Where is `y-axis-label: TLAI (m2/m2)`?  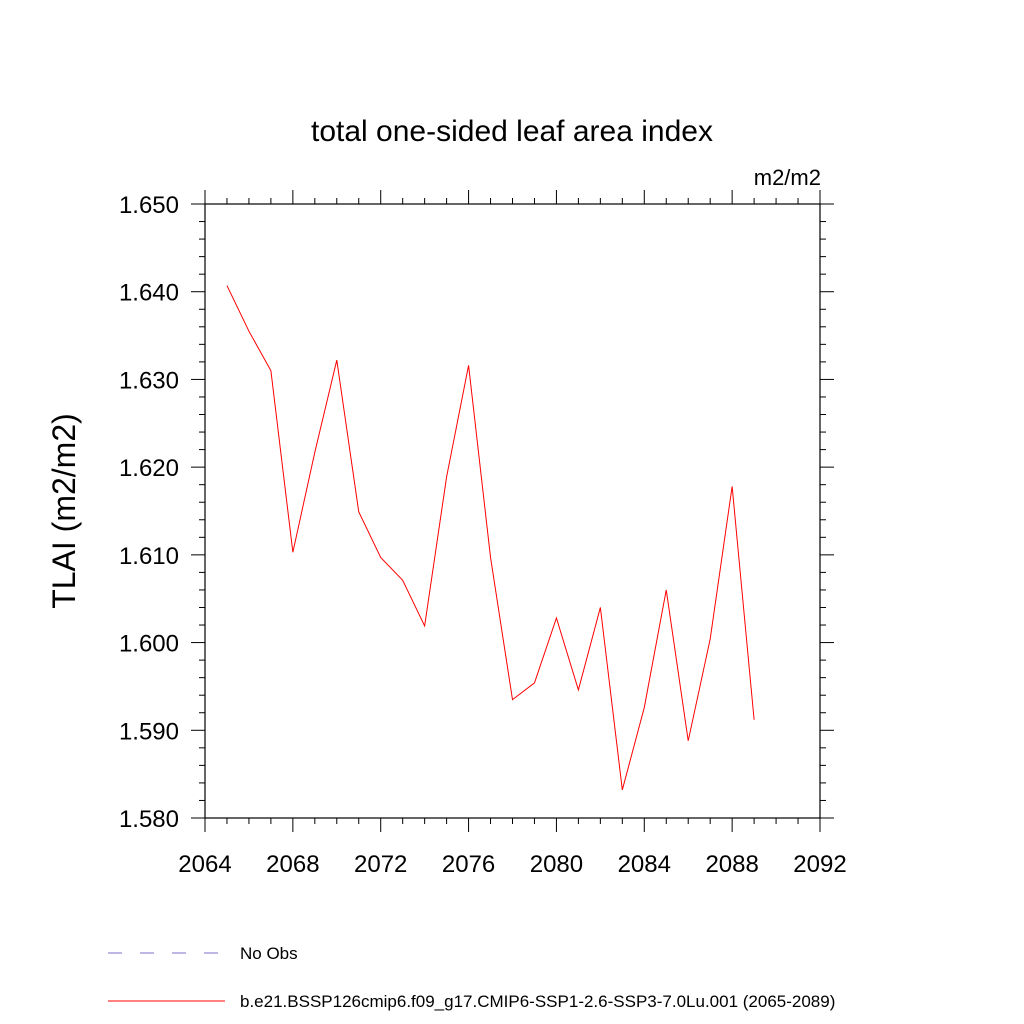
y-axis-label: TLAI (m2/m2) is located at coordinates (64, 511).